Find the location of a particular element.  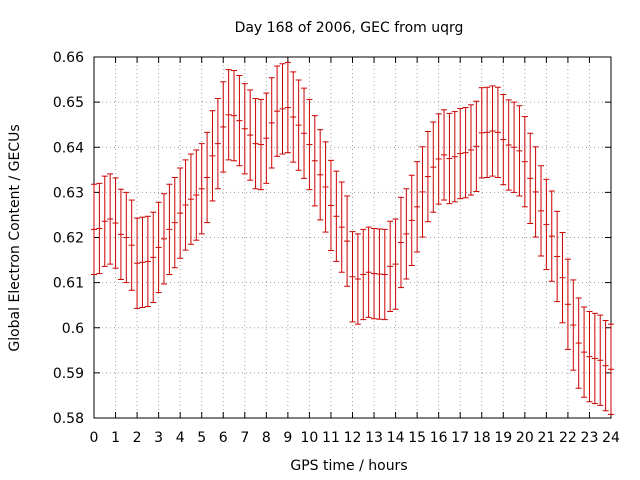

x-tick-label: 21 is located at coordinates (546, 438).